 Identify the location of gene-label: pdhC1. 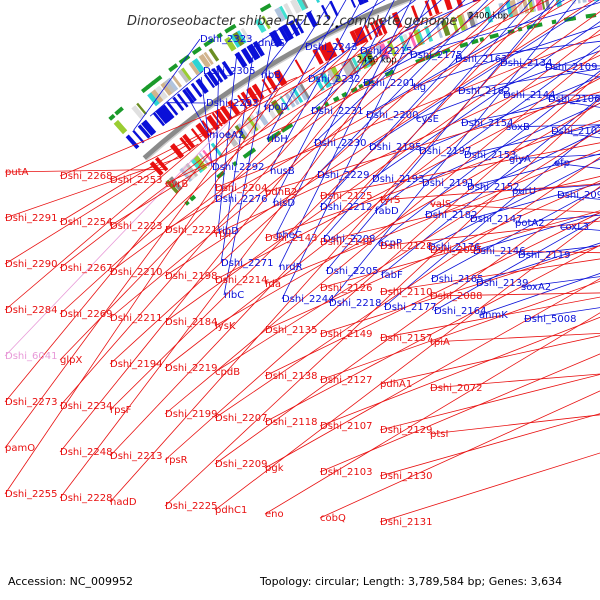
(231, 510).